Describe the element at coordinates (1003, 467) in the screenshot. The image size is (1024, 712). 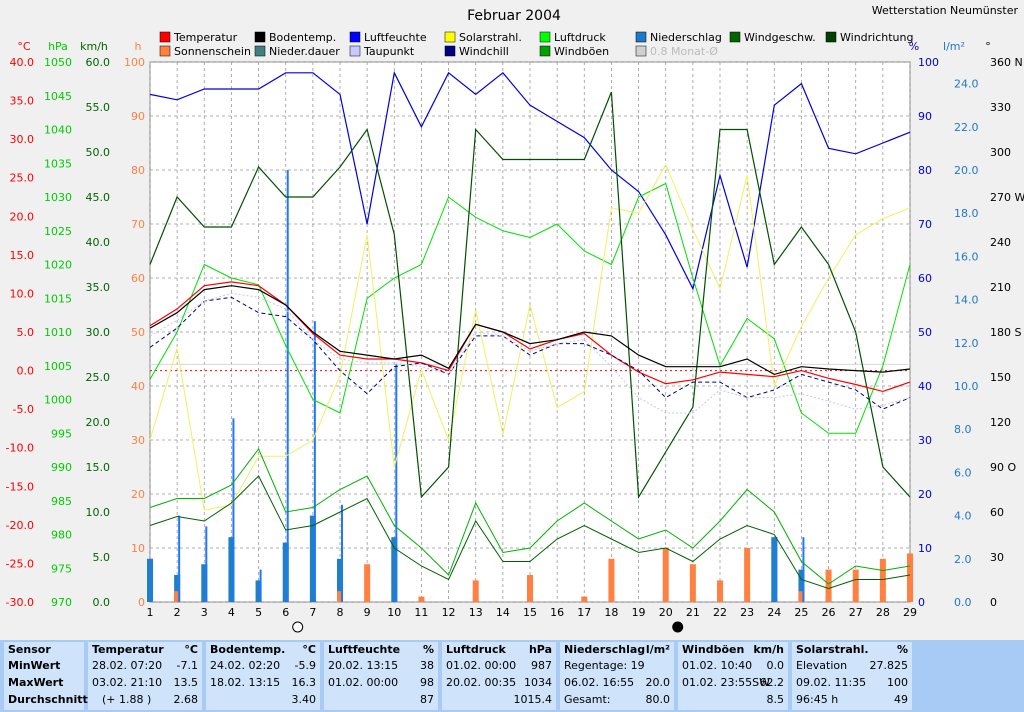
I see `direction-tick-label: 90 O` at that location.